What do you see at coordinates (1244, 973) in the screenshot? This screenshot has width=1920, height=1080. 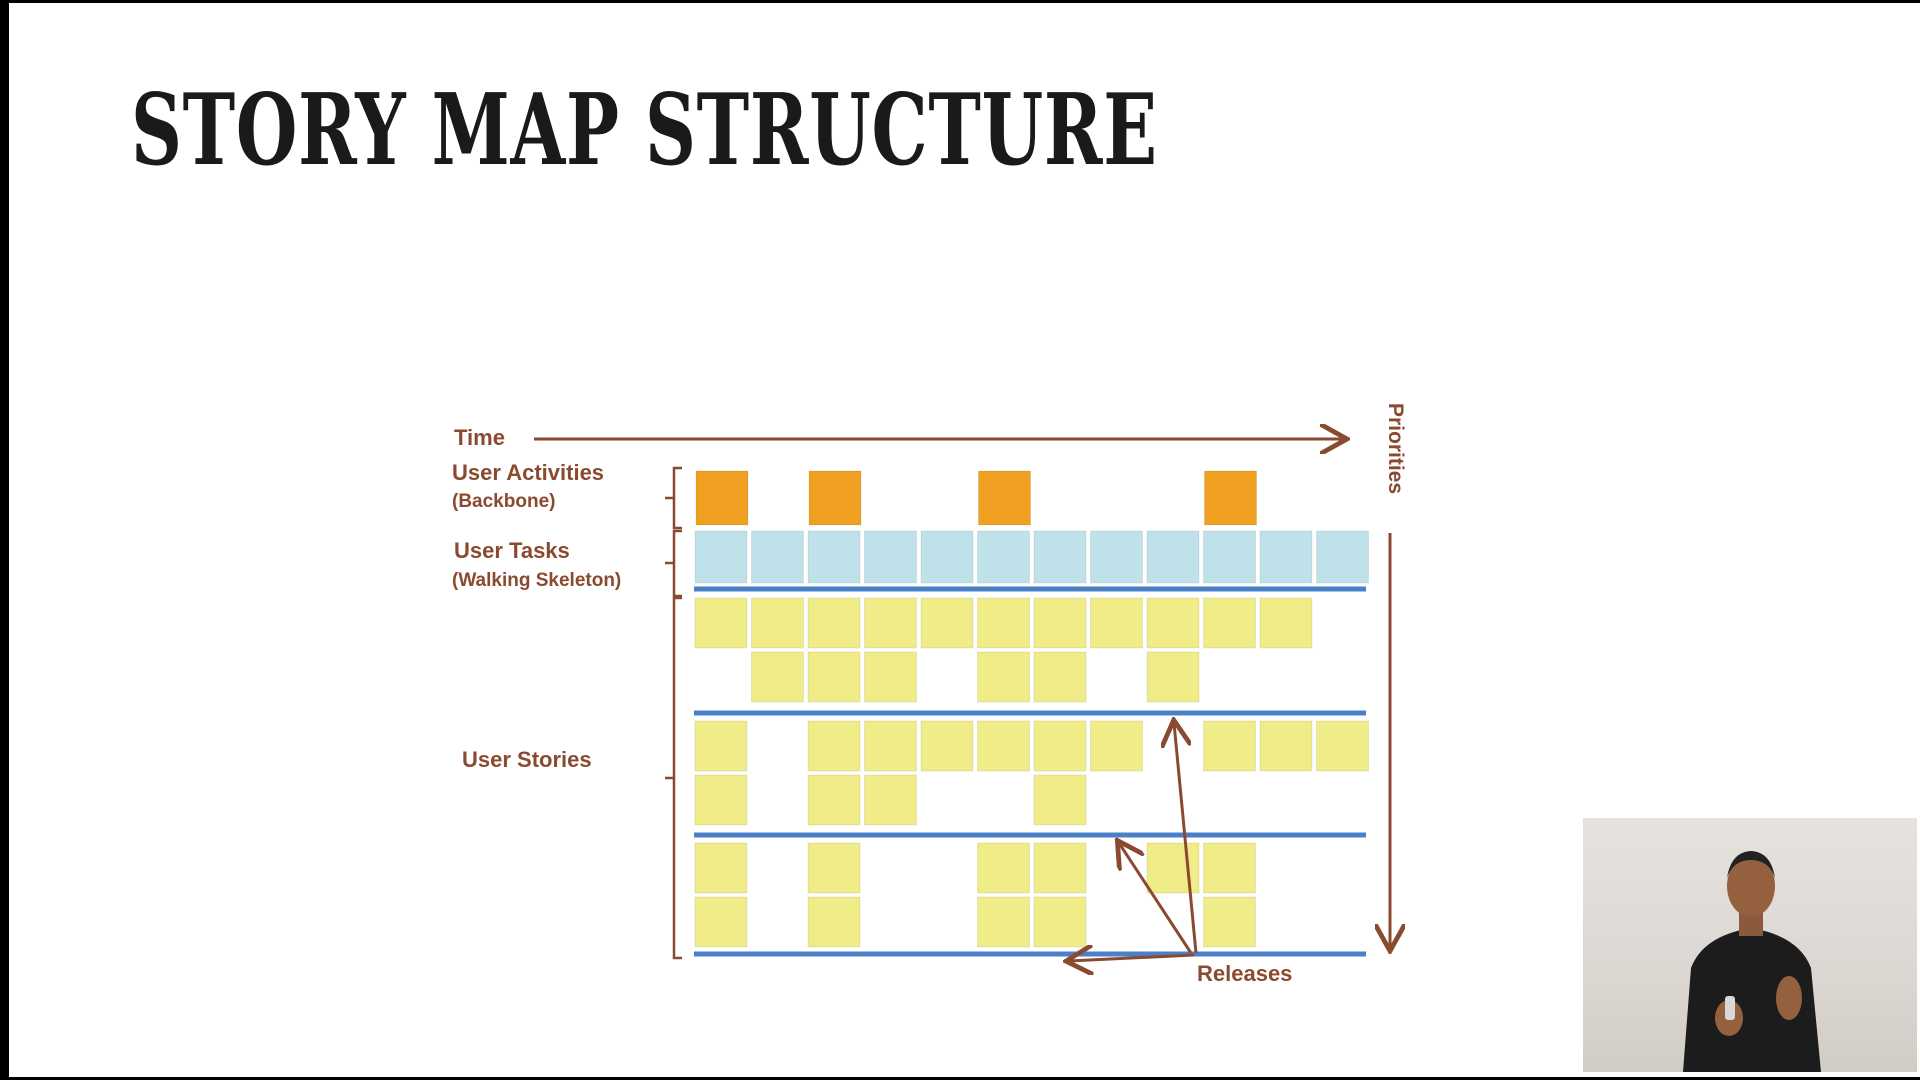 I see `releases-label: Releases` at bounding box center [1244, 973].